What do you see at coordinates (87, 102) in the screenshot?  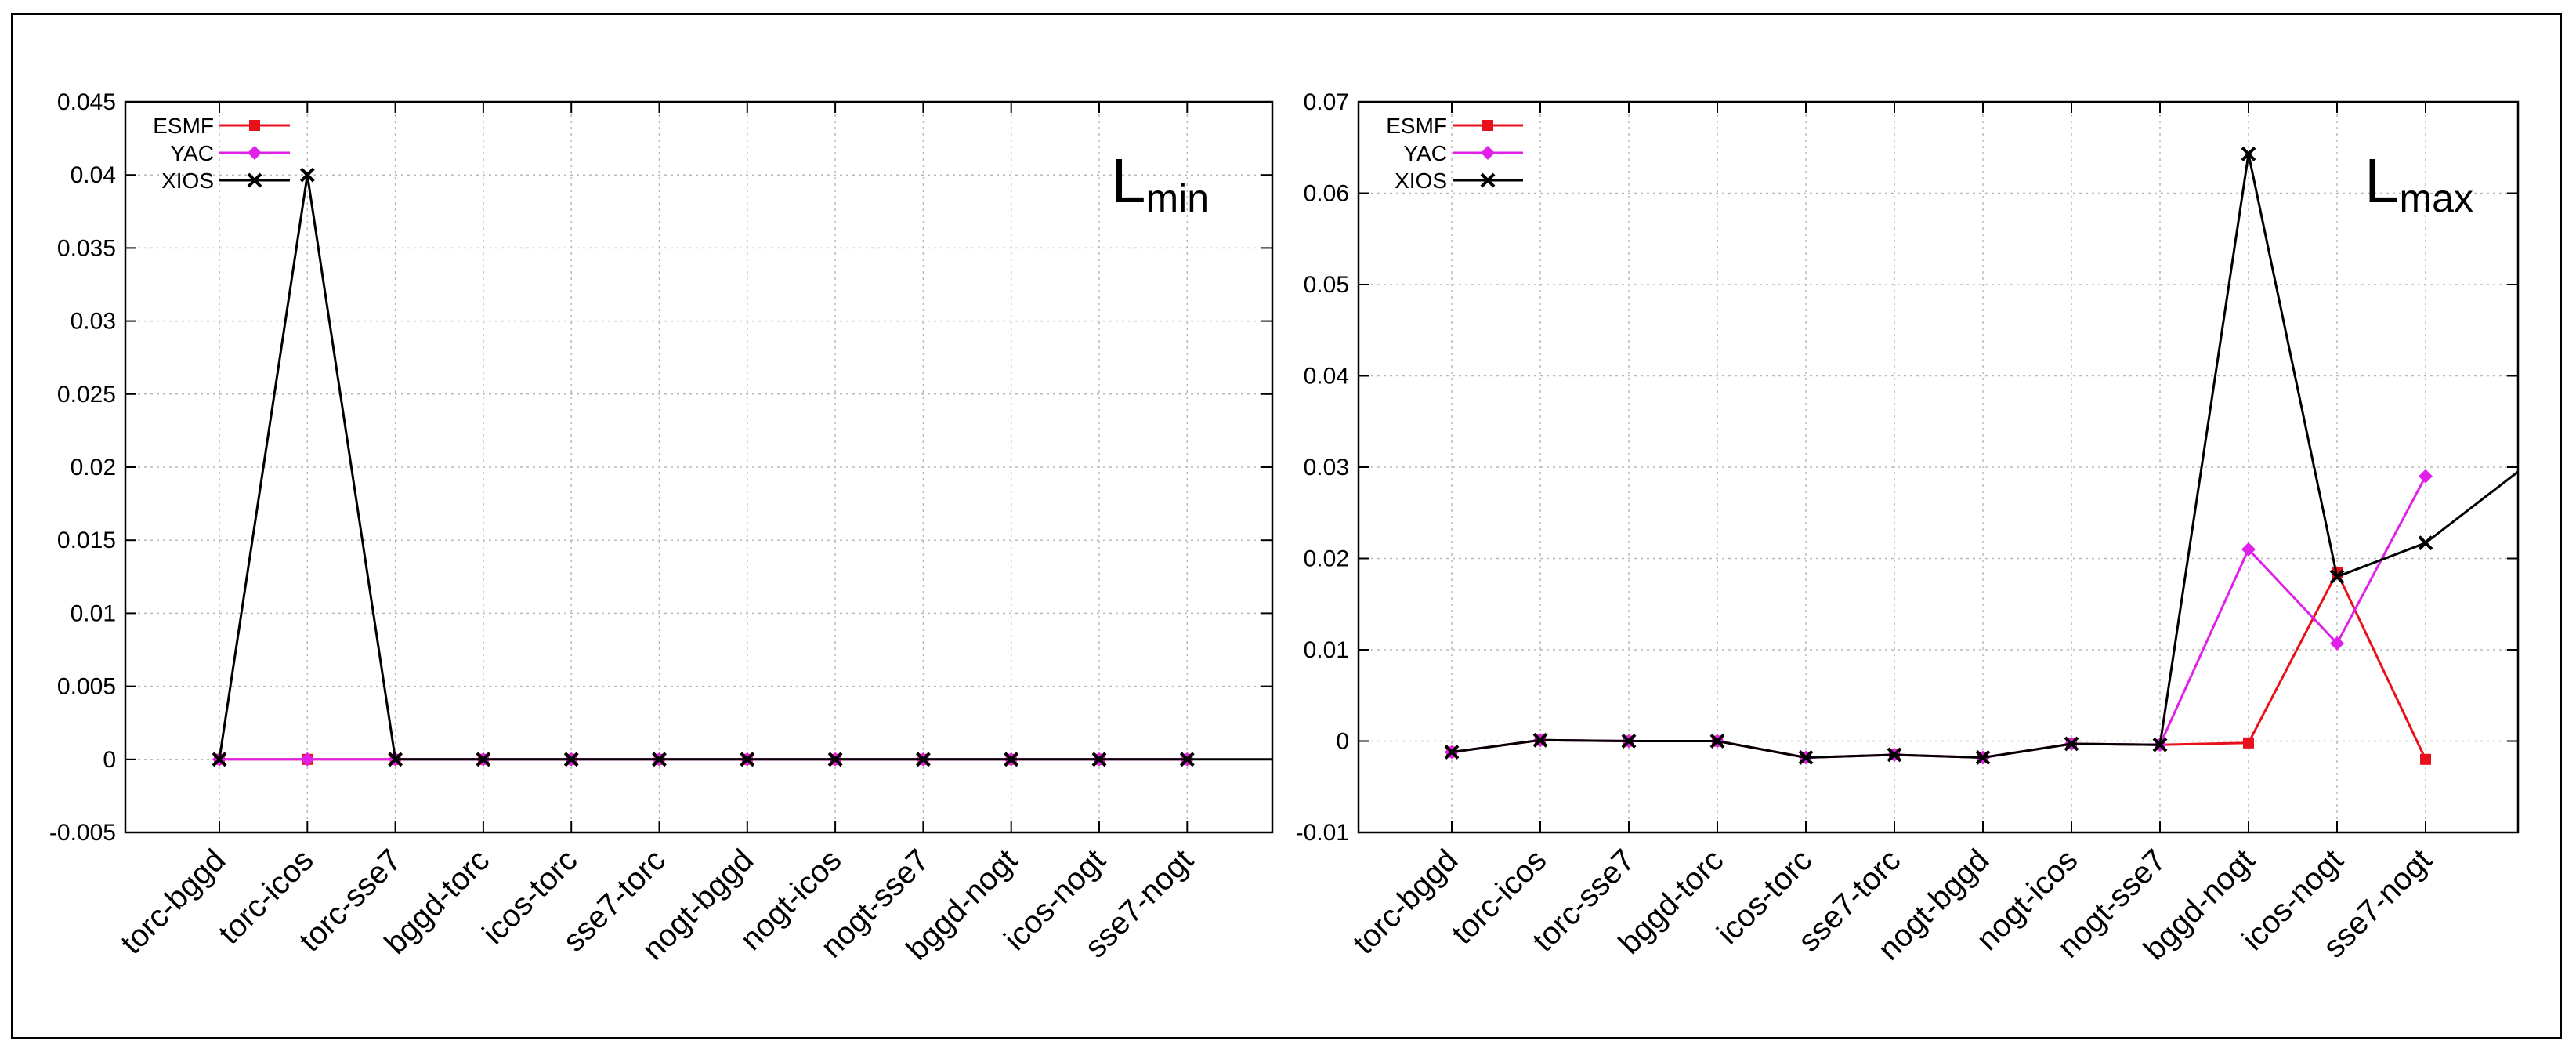 I see `y-tick-label: 0.045` at bounding box center [87, 102].